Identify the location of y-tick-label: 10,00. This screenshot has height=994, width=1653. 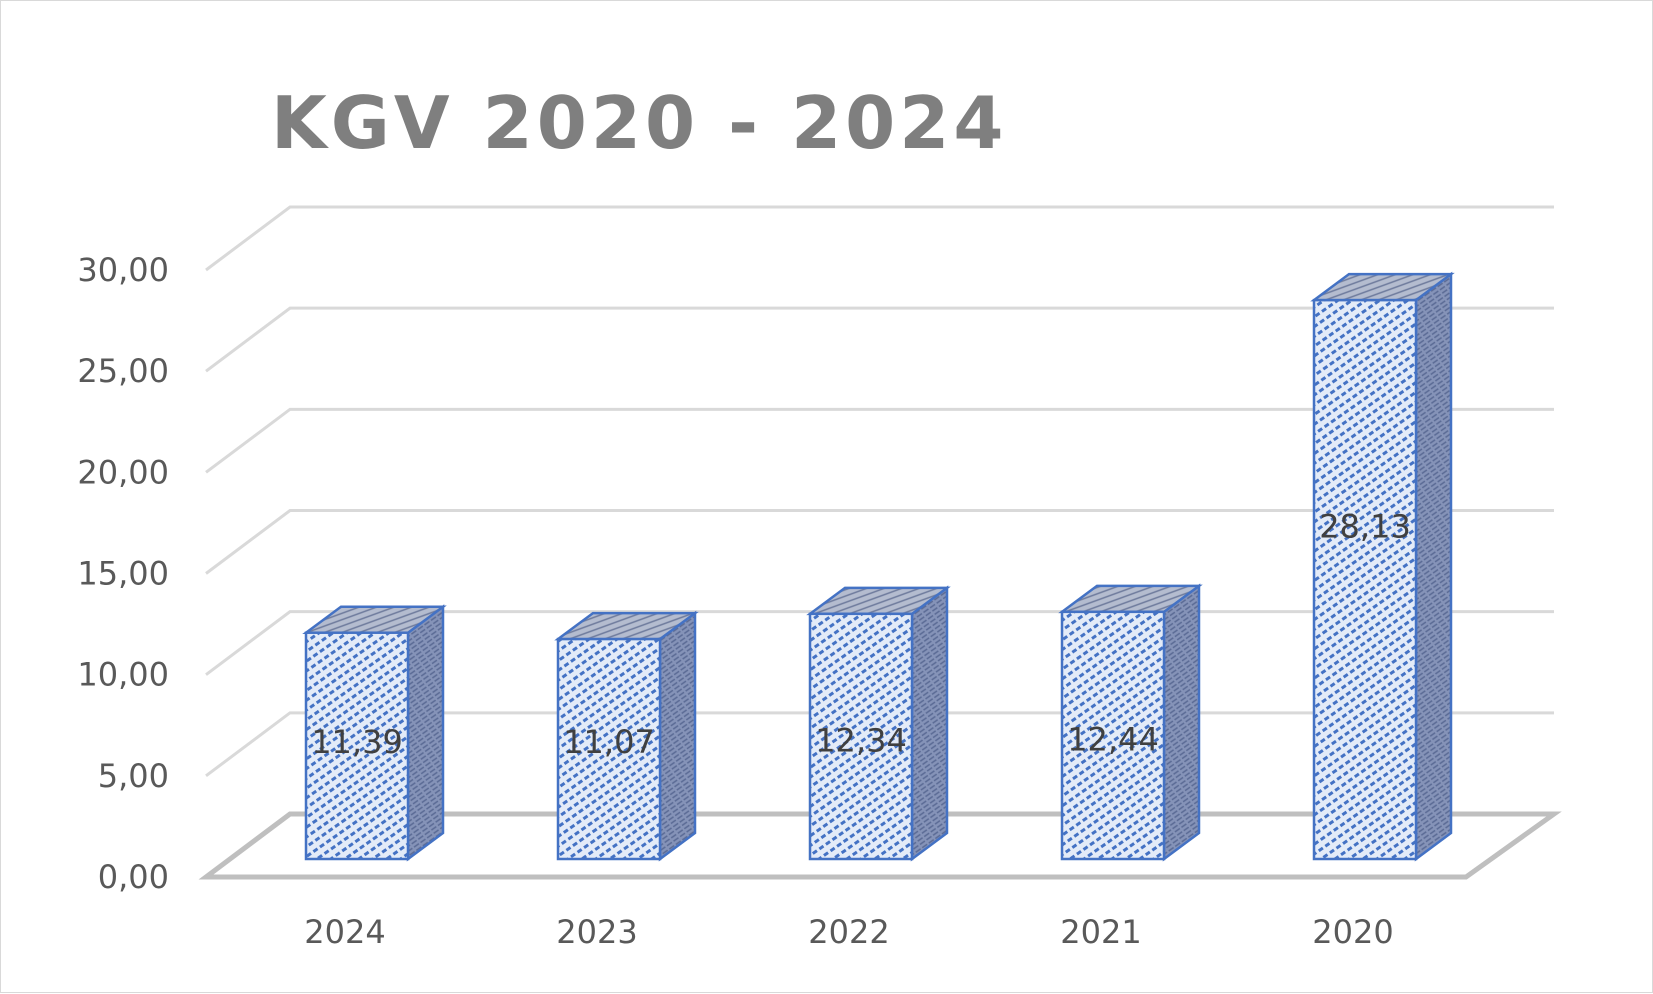
(123, 675).